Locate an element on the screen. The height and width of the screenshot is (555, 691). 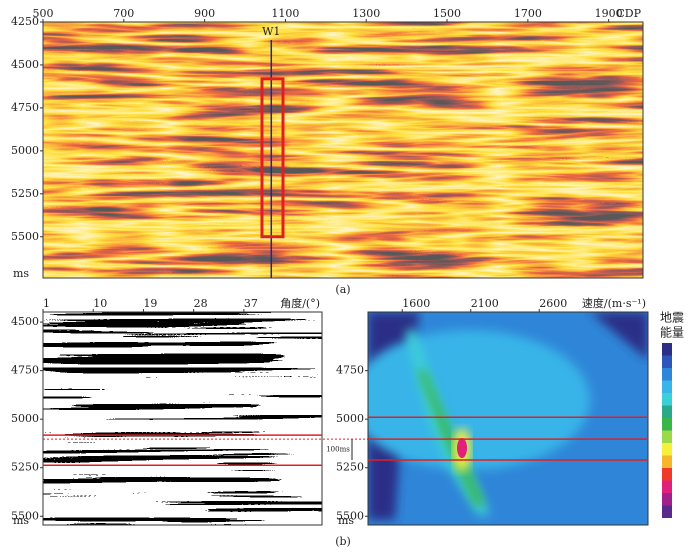
x-tick-label: 1700 is located at coordinates (528, 13).